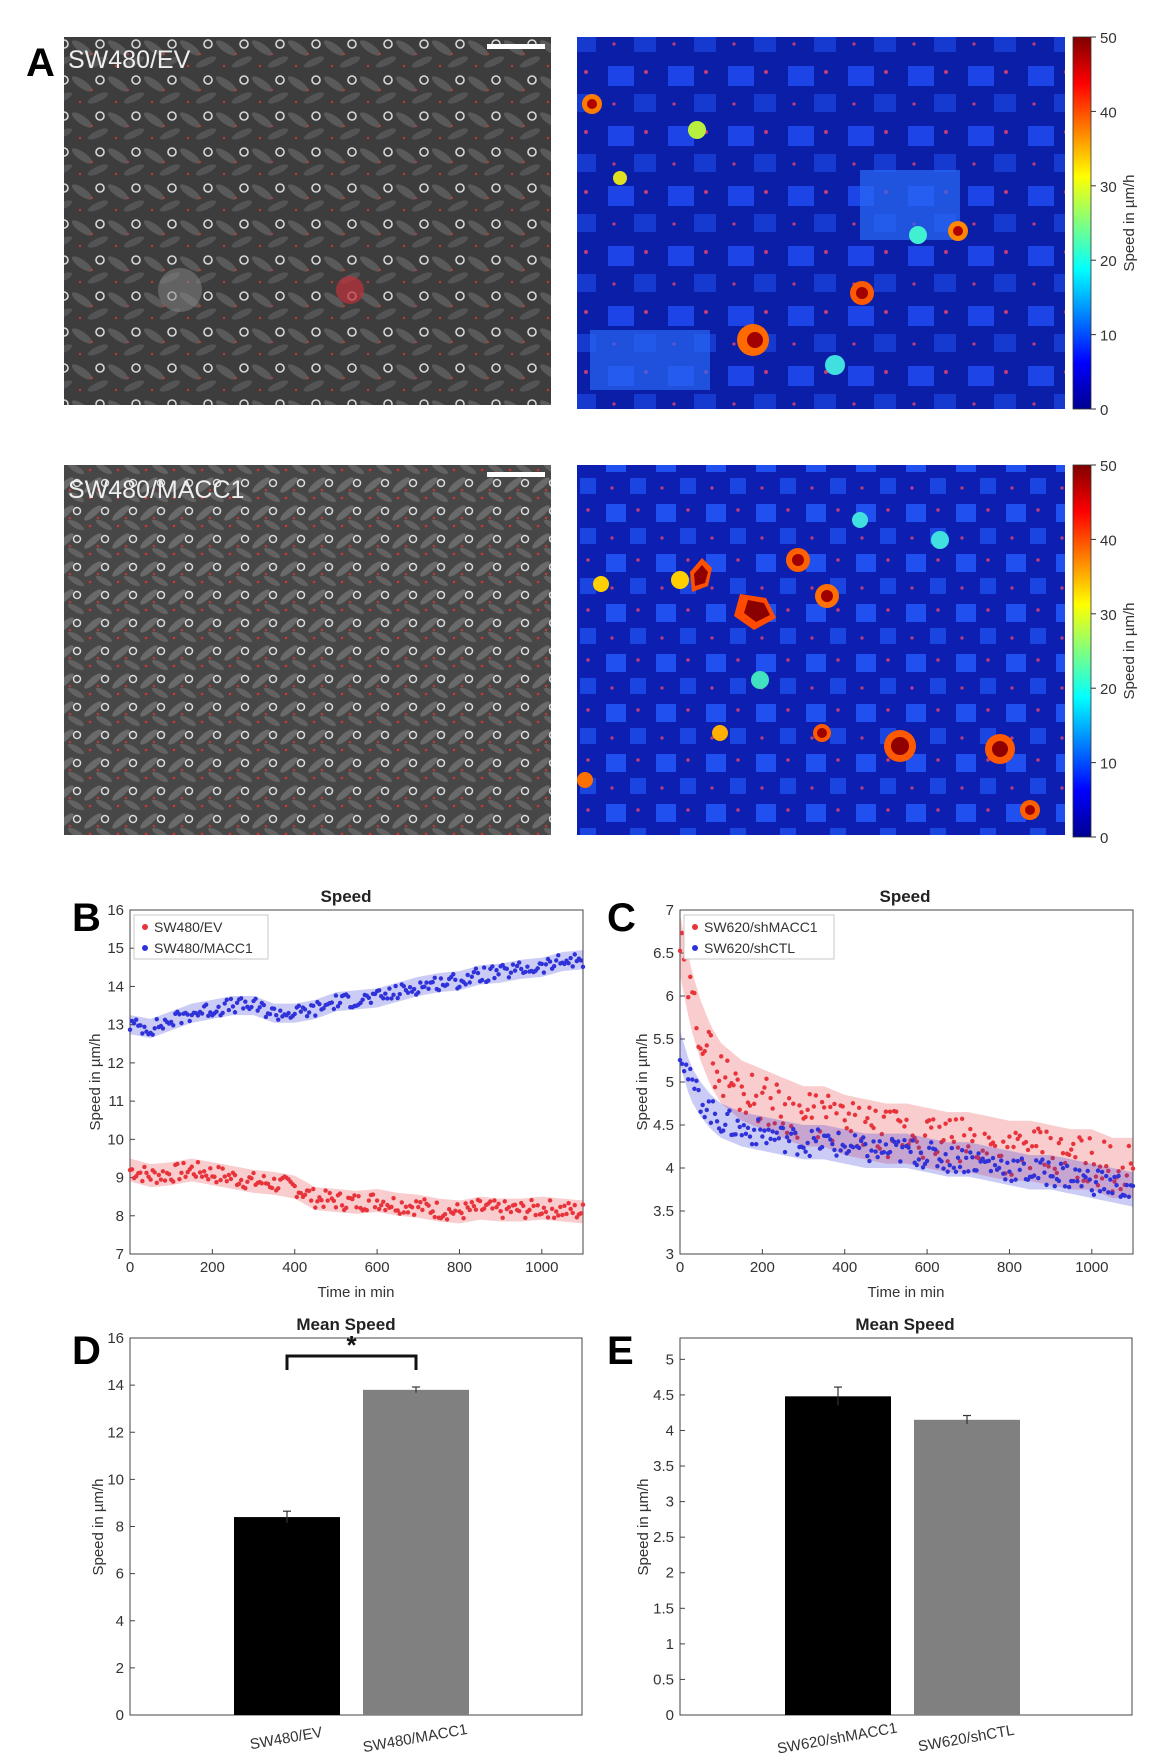  Describe the element at coordinates (115, 986) in the screenshot. I see `y-tick-label: 14` at that location.